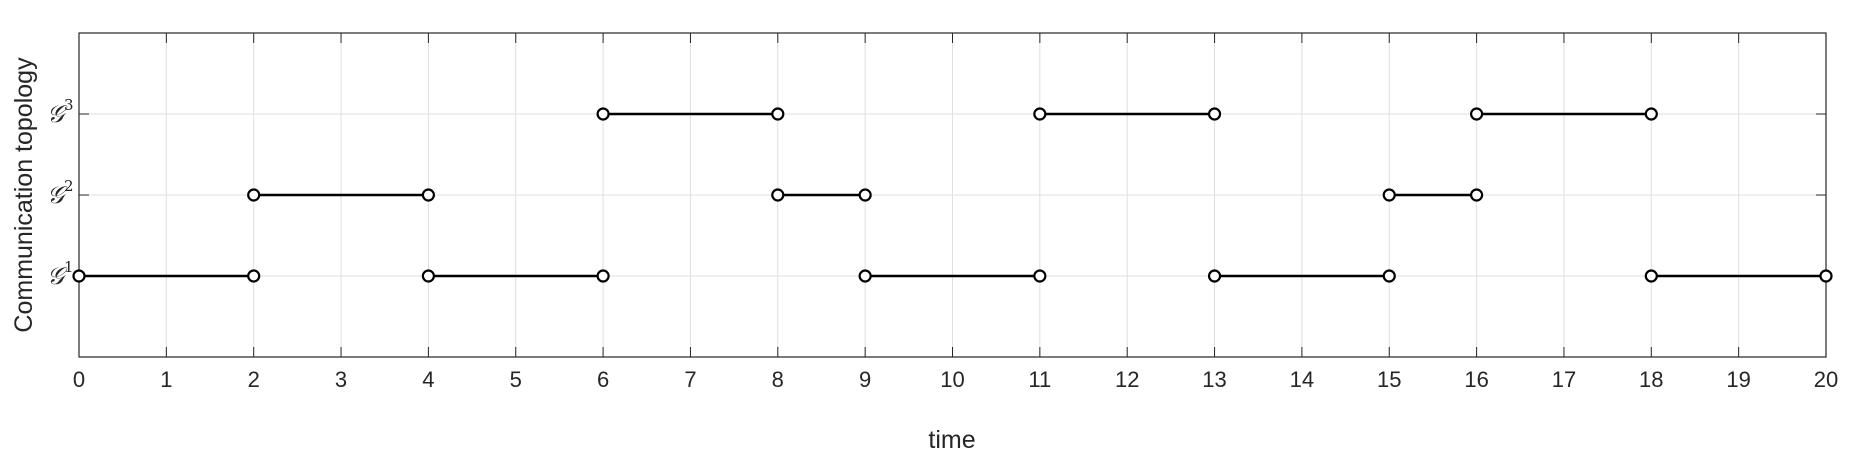  What do you see at coordinates (428, 379) in the screenshot?
I see `x-tick-label: 4` at bounding box center [428, 379].